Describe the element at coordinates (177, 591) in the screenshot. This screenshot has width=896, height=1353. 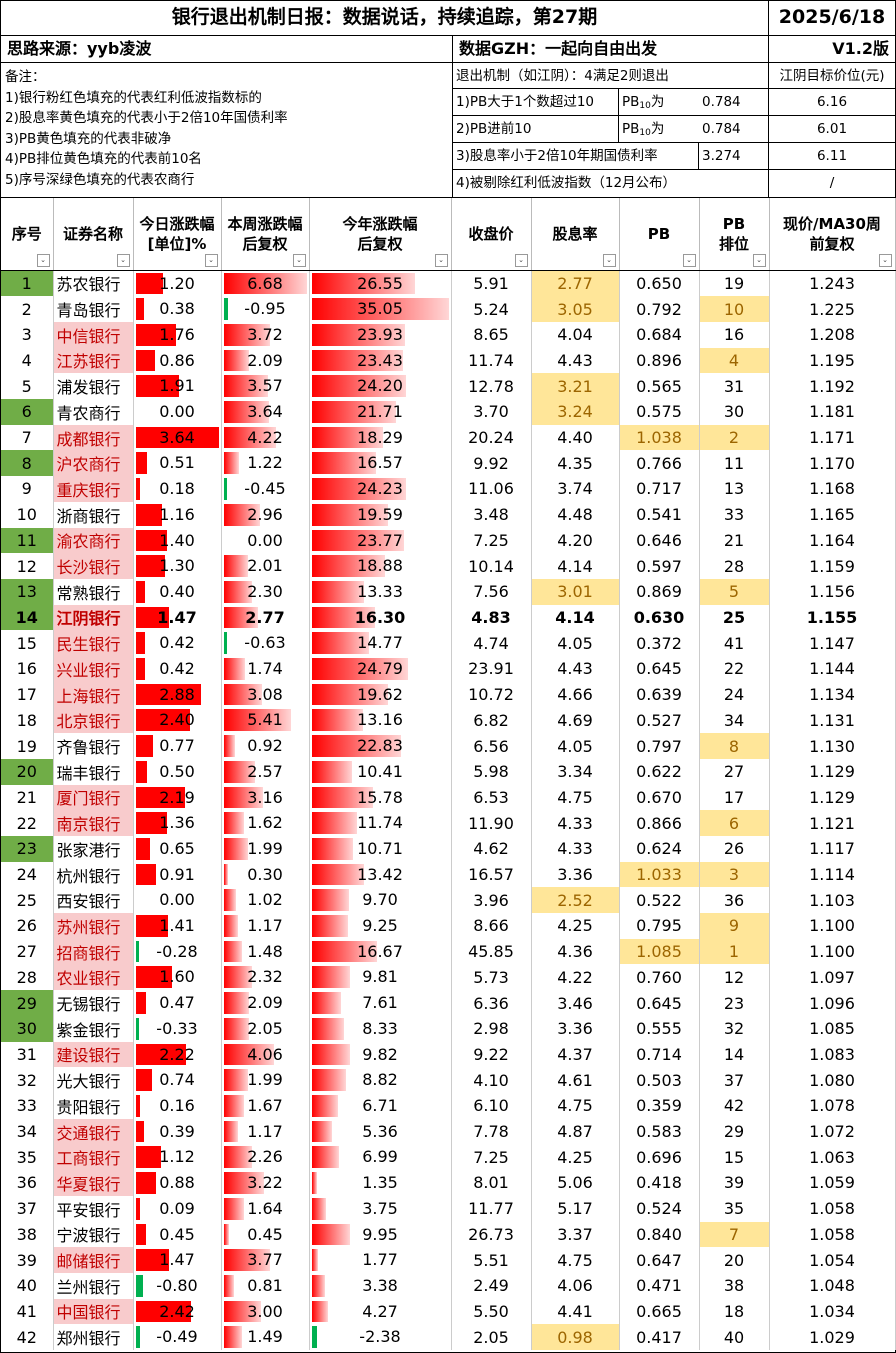
I see `day-value: 0.40` at that location.